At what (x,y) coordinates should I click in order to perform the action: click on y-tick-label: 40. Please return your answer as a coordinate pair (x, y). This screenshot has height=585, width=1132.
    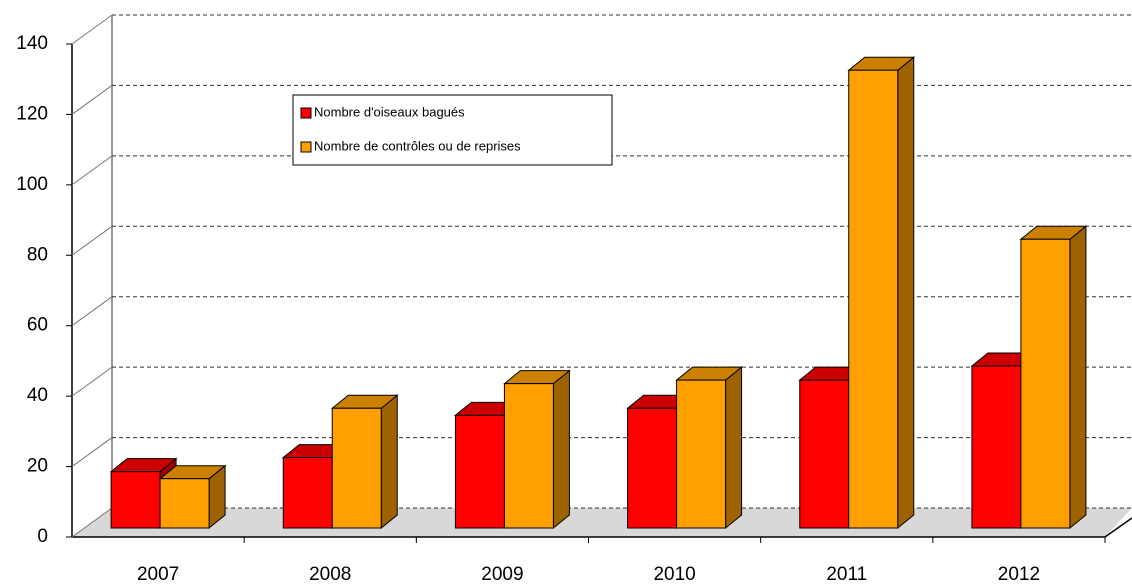
    Looking at the image, I should click on (37, 395).